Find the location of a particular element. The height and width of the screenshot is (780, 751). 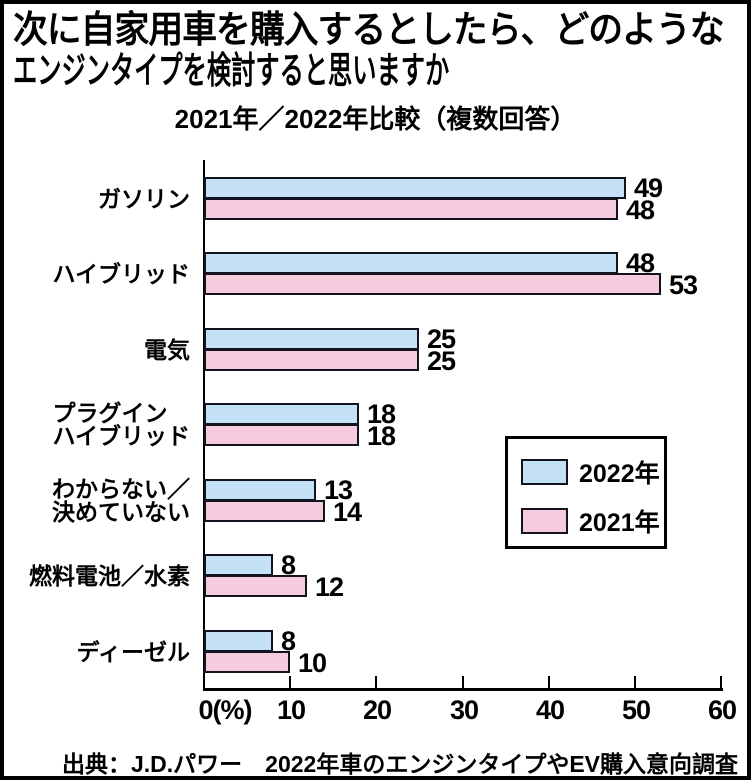

bar-2022-gasoline is located at coordinates (415, 188).